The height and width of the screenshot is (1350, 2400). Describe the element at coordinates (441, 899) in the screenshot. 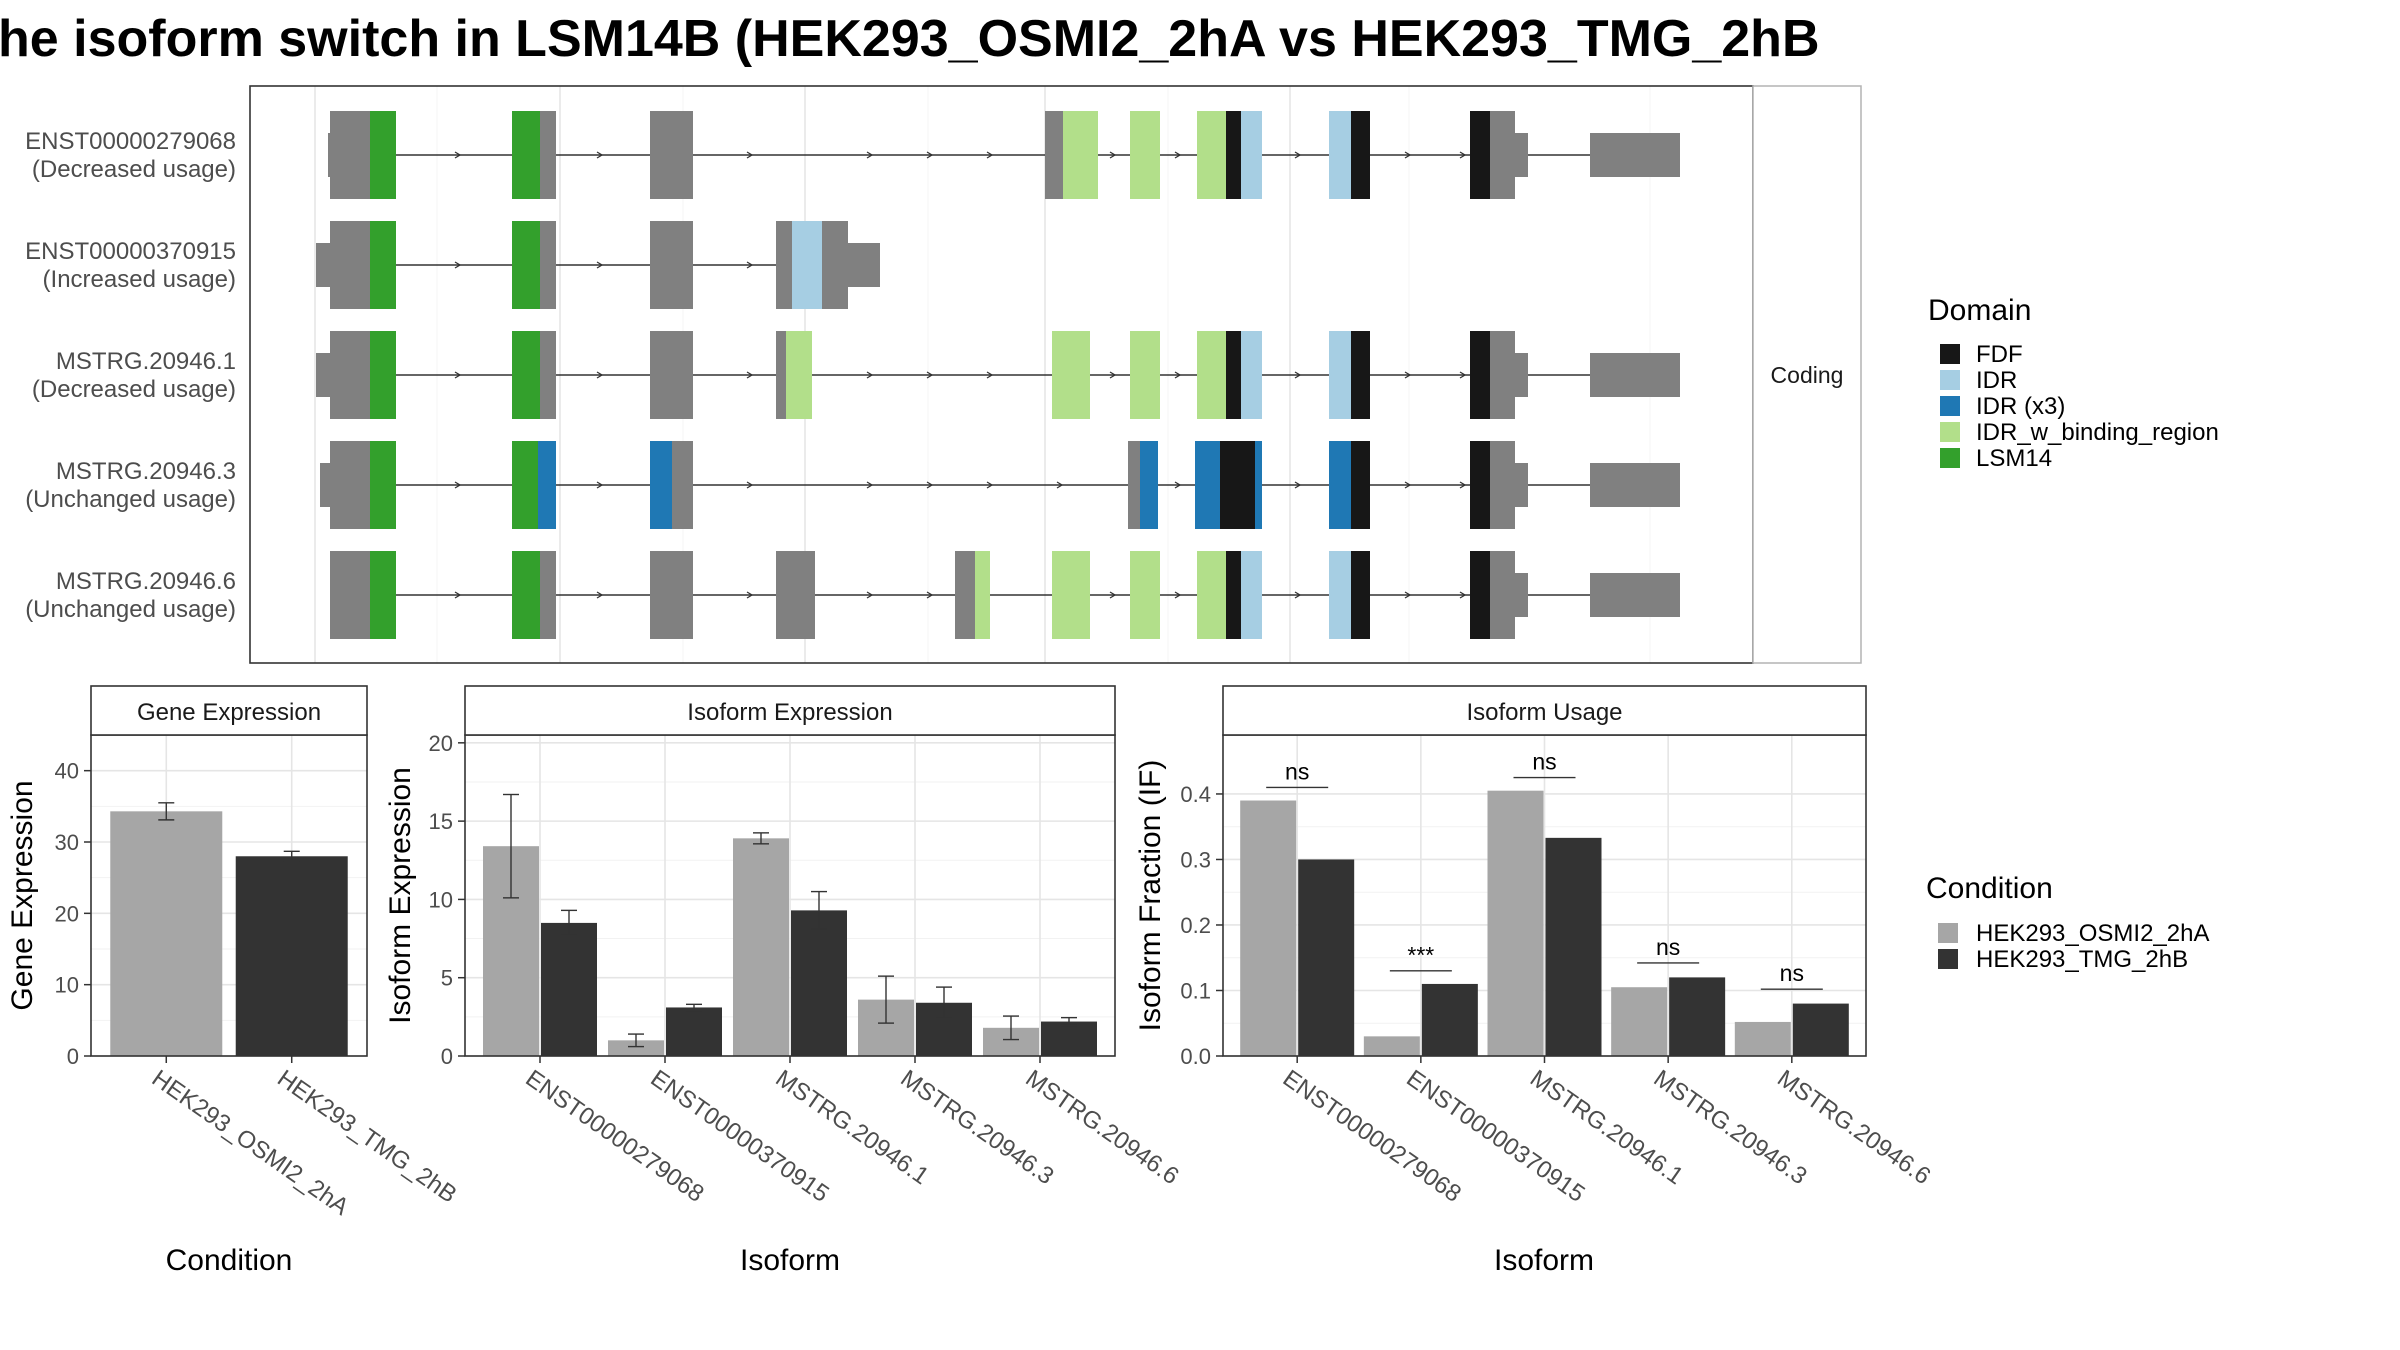

I see `y-tick-label: 10` at that location.